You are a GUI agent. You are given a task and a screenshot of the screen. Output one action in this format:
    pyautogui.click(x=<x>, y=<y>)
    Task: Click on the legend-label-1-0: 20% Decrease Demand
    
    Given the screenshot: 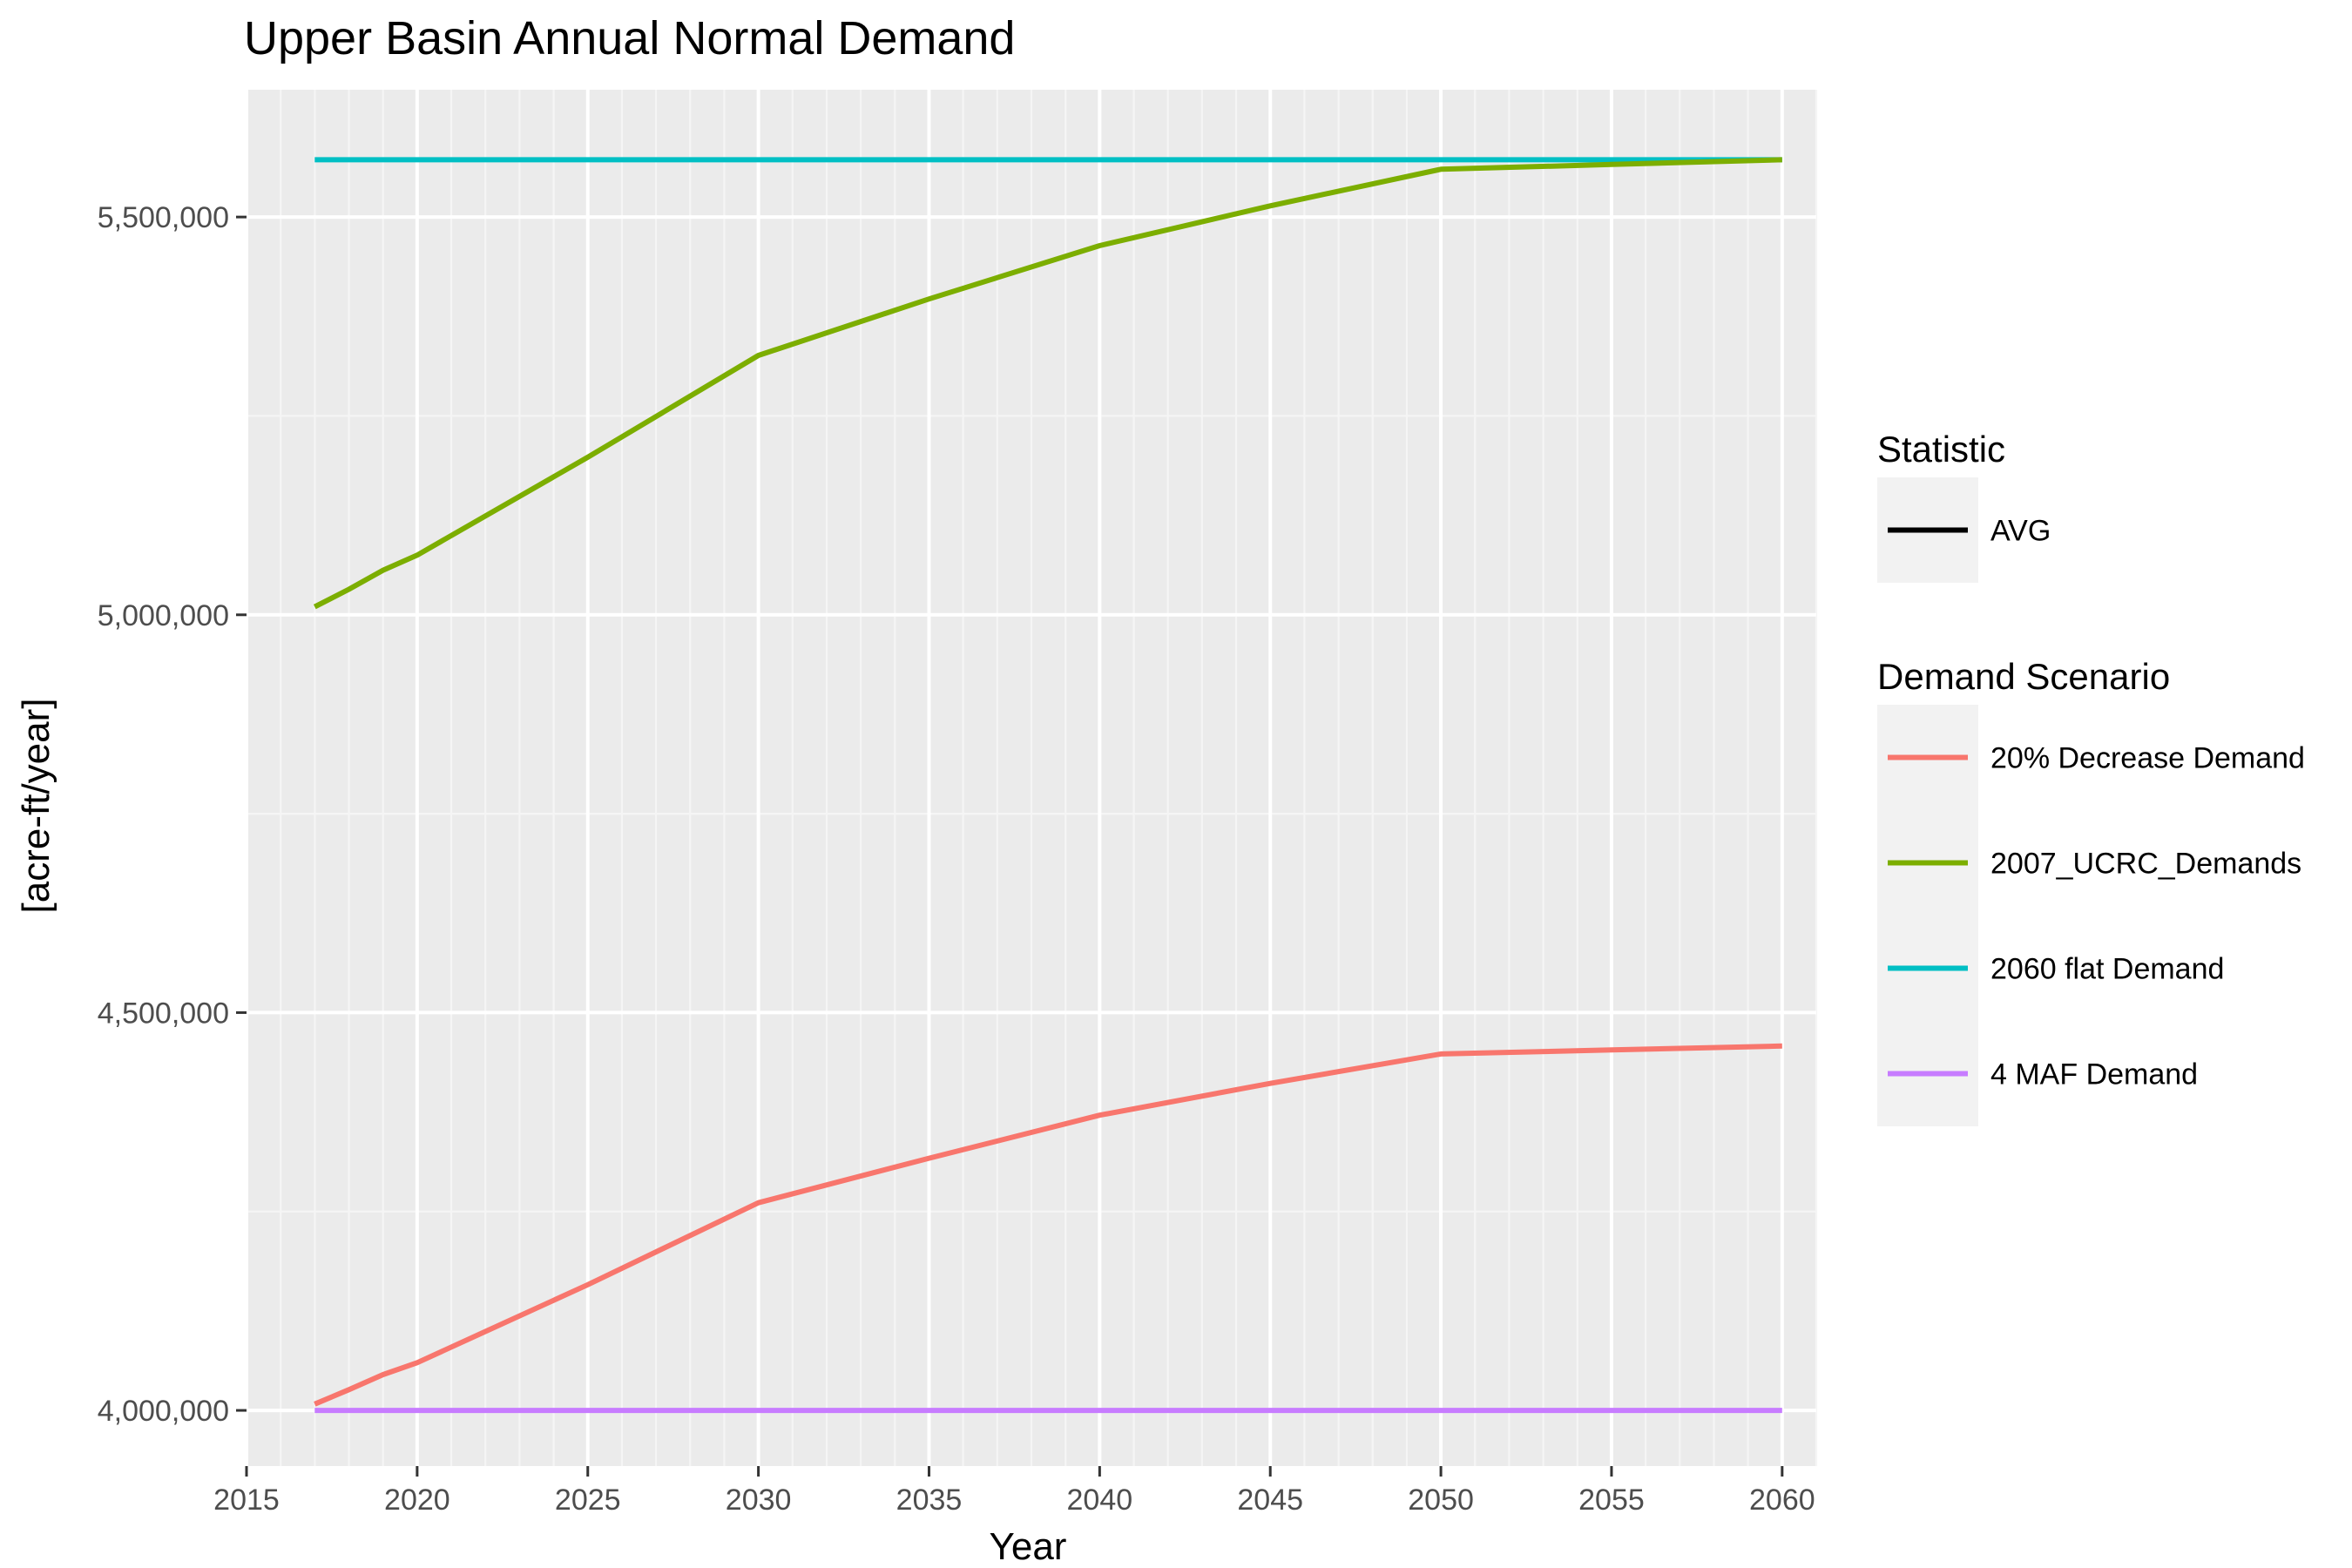 What is the action you would take?
    pyautogui.click(x=2147, y=758)
    